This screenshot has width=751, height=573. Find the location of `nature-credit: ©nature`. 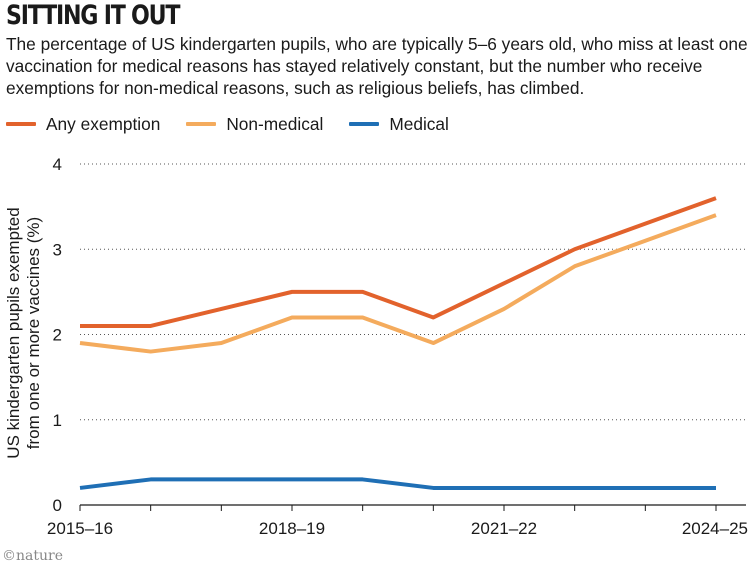

nature-credit: ©nature is located at coordinates (32, 556).